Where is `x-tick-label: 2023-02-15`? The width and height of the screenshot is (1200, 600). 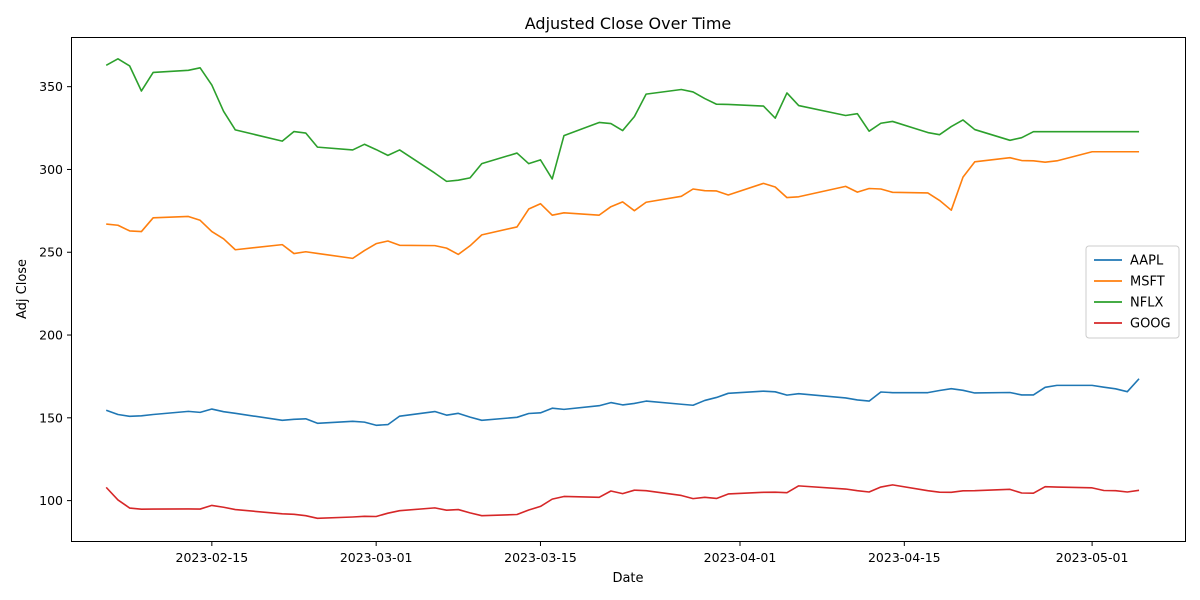 x-tick-label: 2023-02-15 is located at coordinates (212, 557).